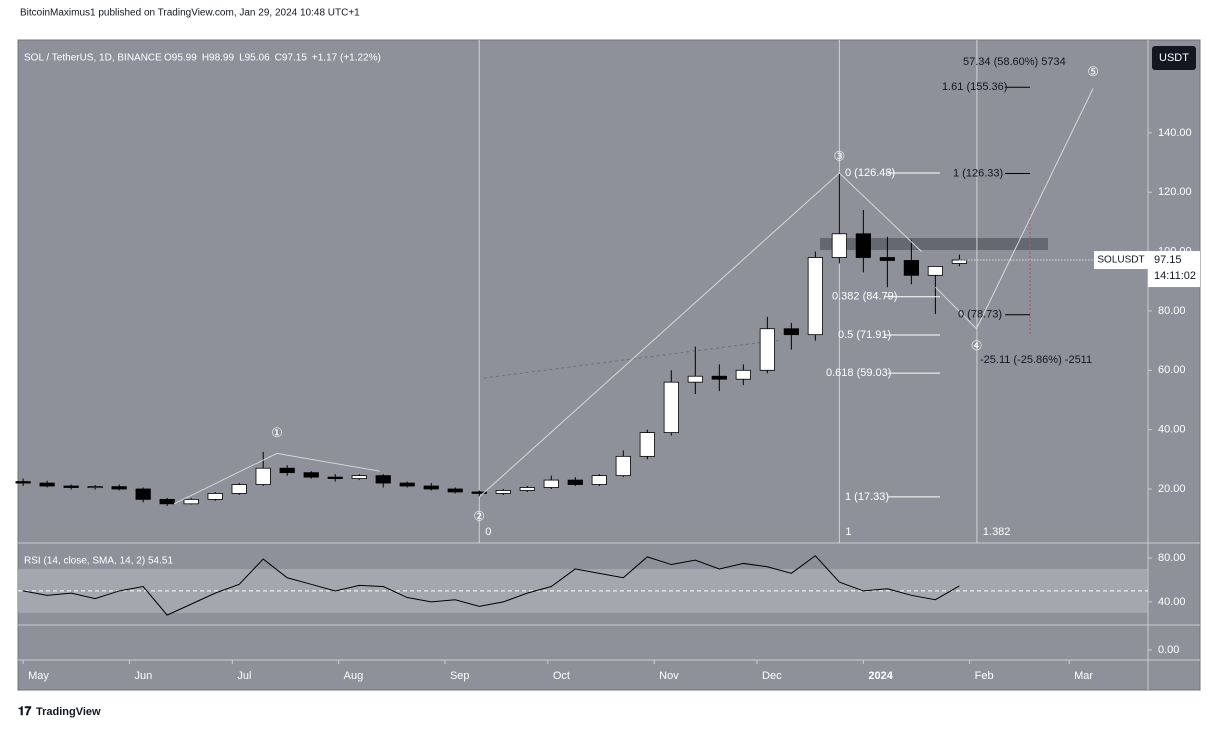  Describe the element at coordinates (840, 155) in the screenshot. I see `wave-label: ③` at that location.